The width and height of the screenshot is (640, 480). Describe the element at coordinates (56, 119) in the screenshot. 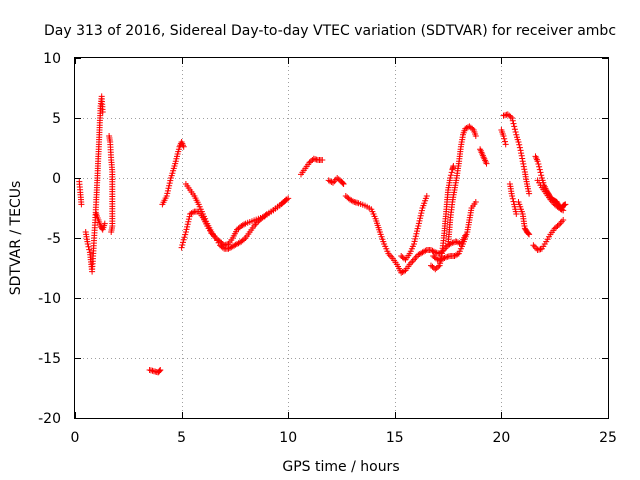

I see `y-tick-label: 5` at that location.